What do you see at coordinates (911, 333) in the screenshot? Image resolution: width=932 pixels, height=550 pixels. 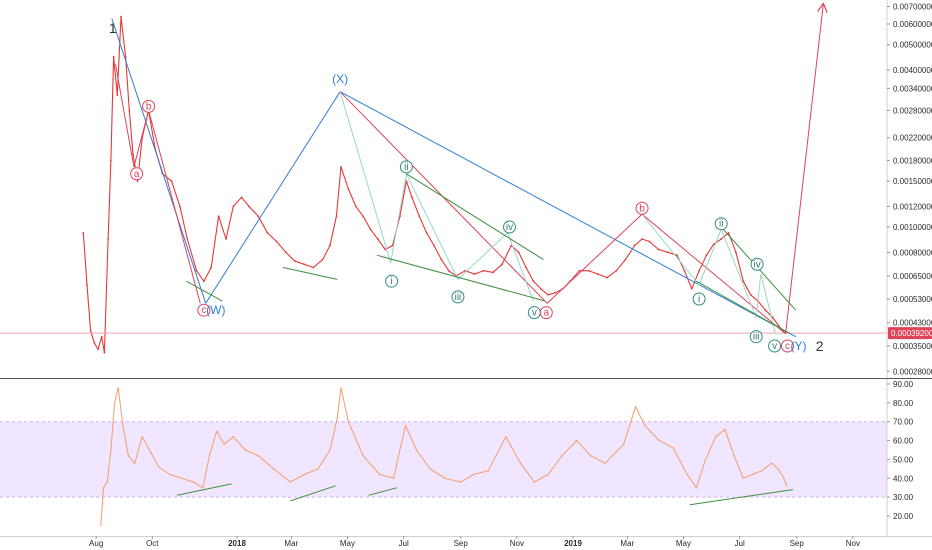 I see `current-price-label: 0.00039200` at bounding box center [911, 333].